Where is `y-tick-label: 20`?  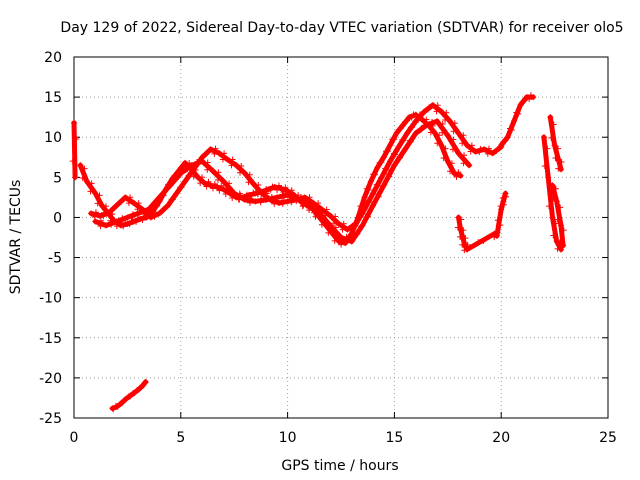 y-tick-label: 20 is located at coordinates (53, 58).